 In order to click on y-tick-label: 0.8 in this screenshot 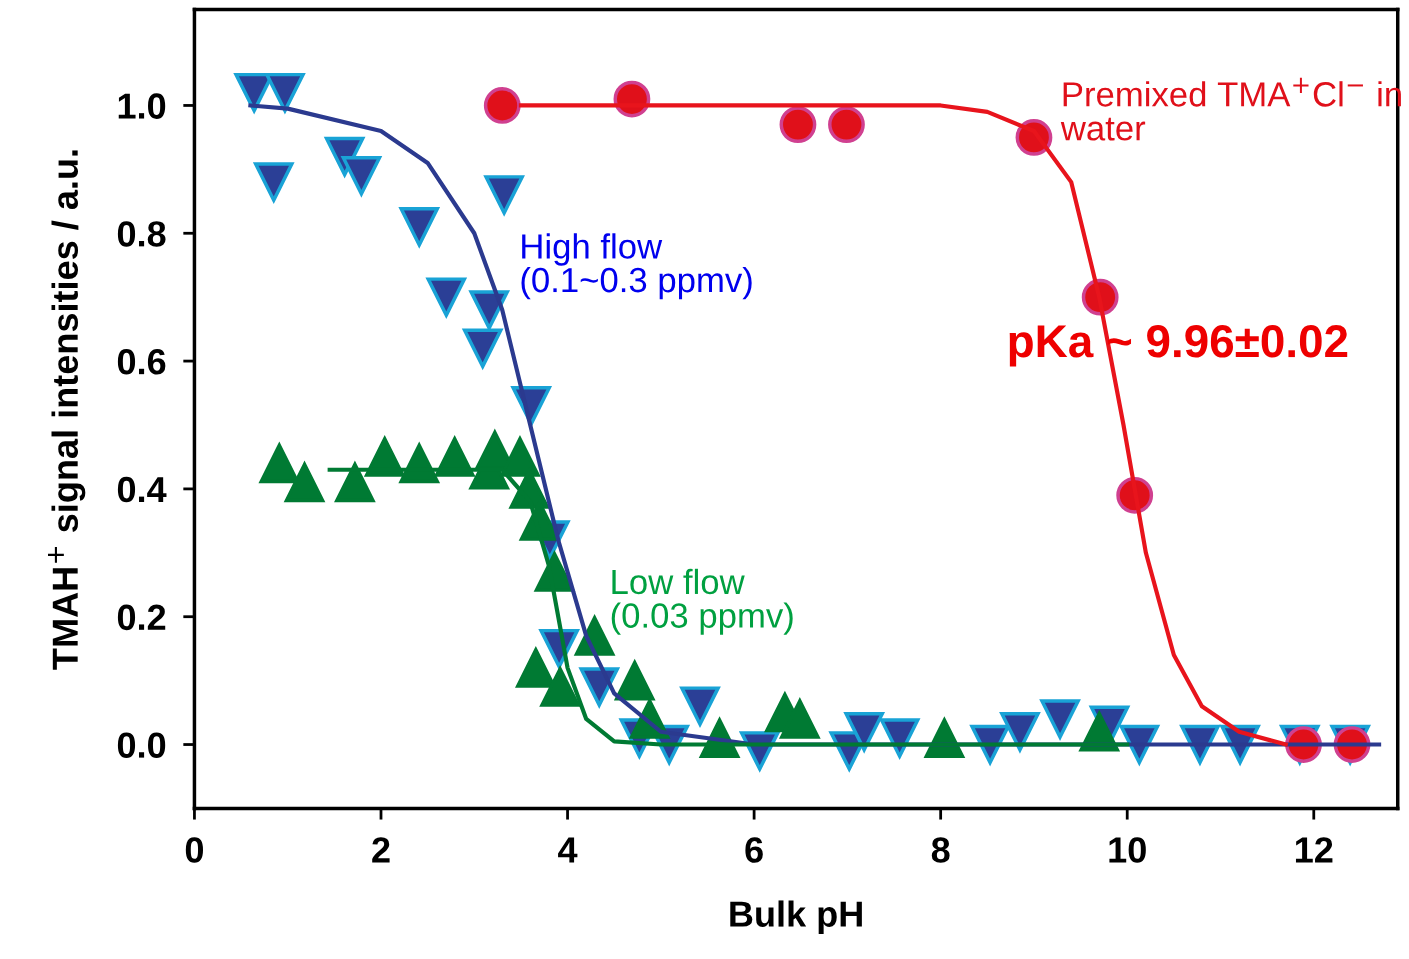, I will do `click(141, 234)`.